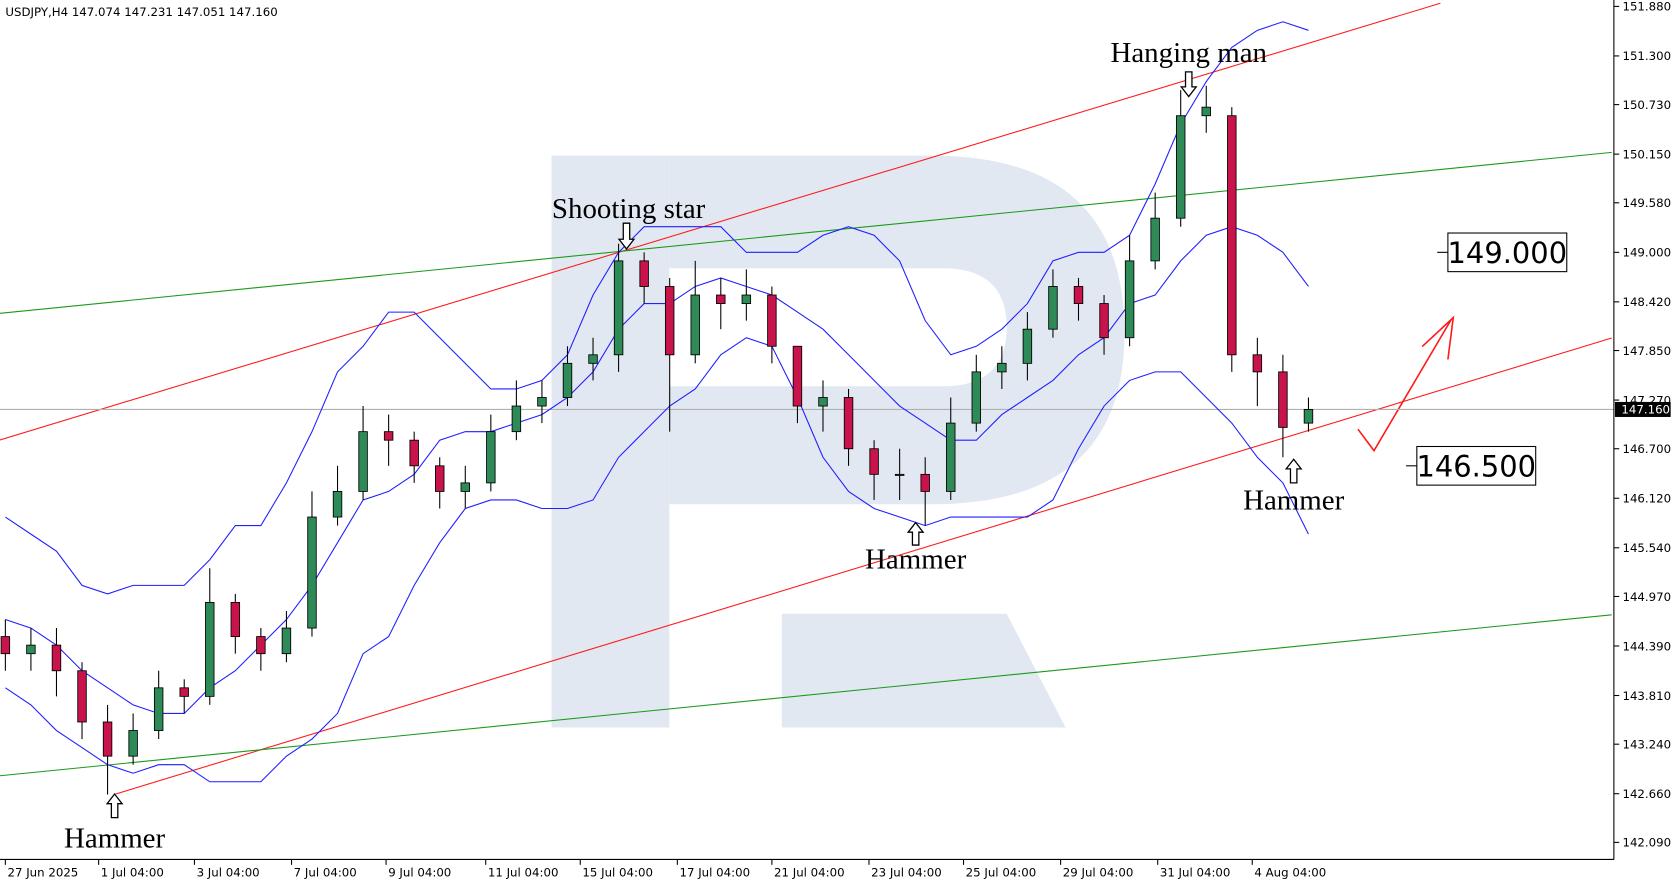  I want to click on x-tick-label: 7 Jul 04:00, so click(325, 873).